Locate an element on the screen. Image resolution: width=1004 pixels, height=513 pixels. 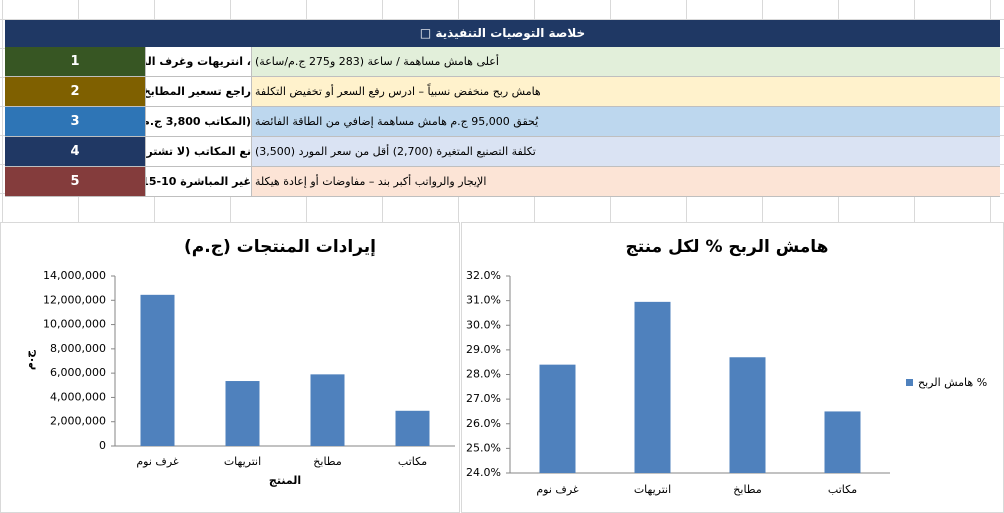
row-action: راجع تسعير المطابخ is located at coordinates (198, 91).